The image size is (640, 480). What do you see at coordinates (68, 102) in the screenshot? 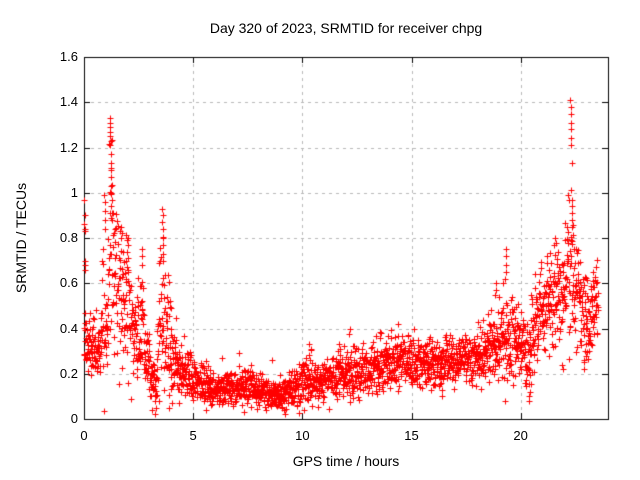
I see `y-tick-label: 1.4` at bounding box center [68, 102].